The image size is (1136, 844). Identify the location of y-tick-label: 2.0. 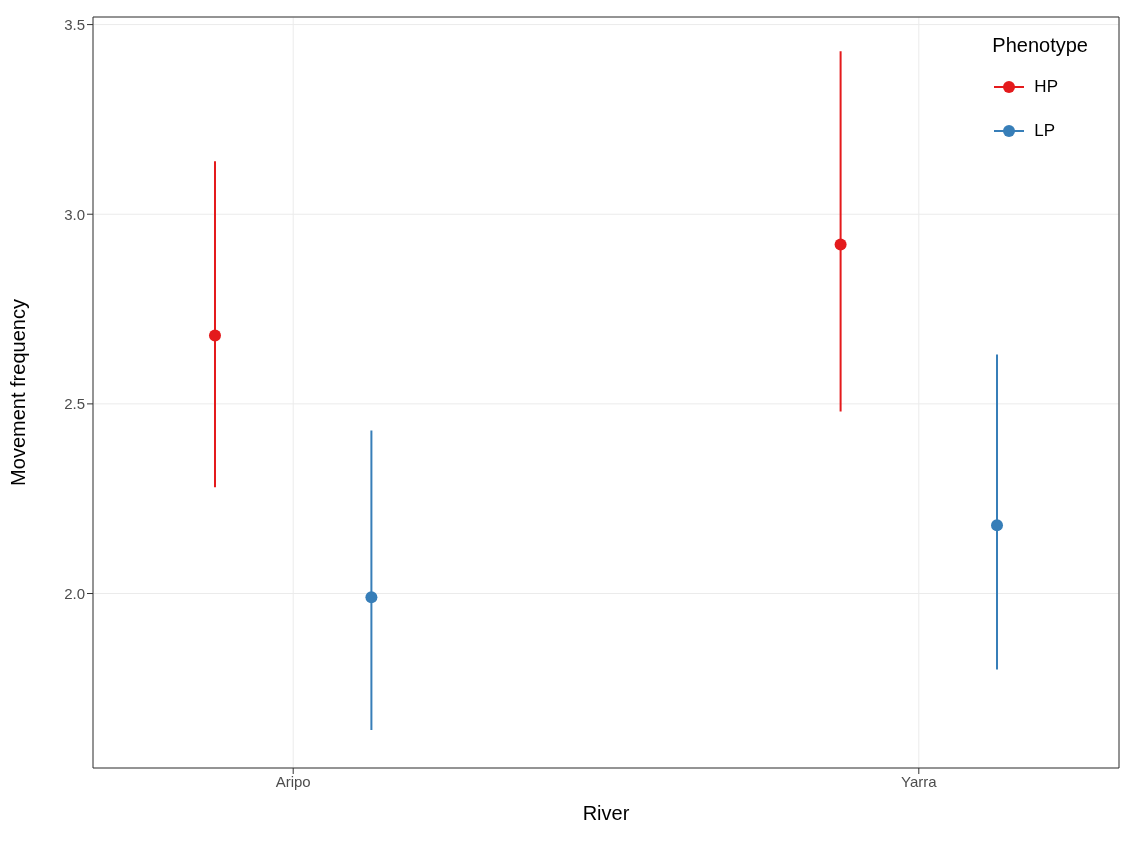
(74, 593).